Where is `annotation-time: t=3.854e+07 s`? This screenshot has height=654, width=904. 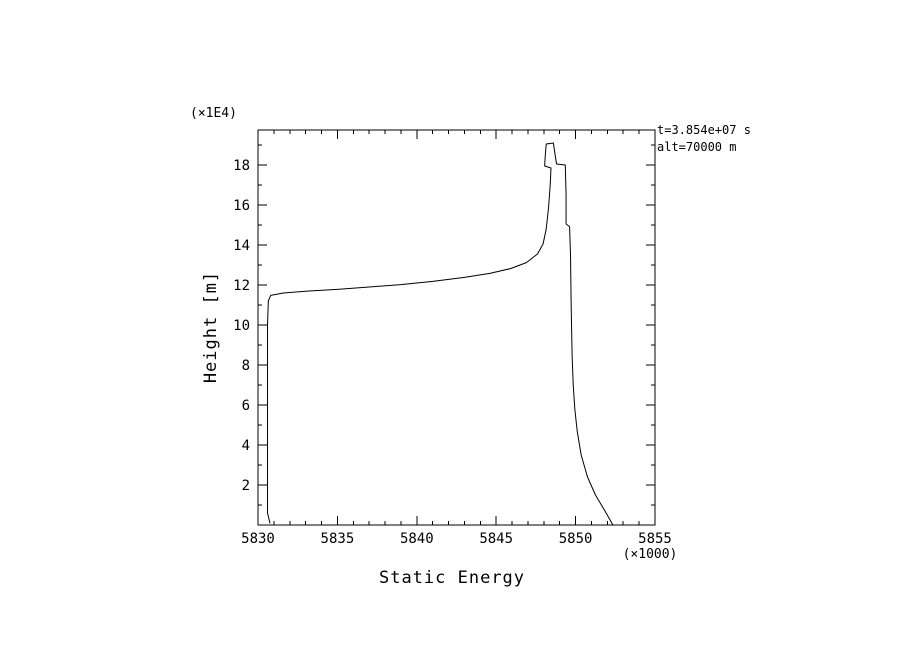
annotation-time: t=3.854e+07 s is located at coordinates (704, 130).